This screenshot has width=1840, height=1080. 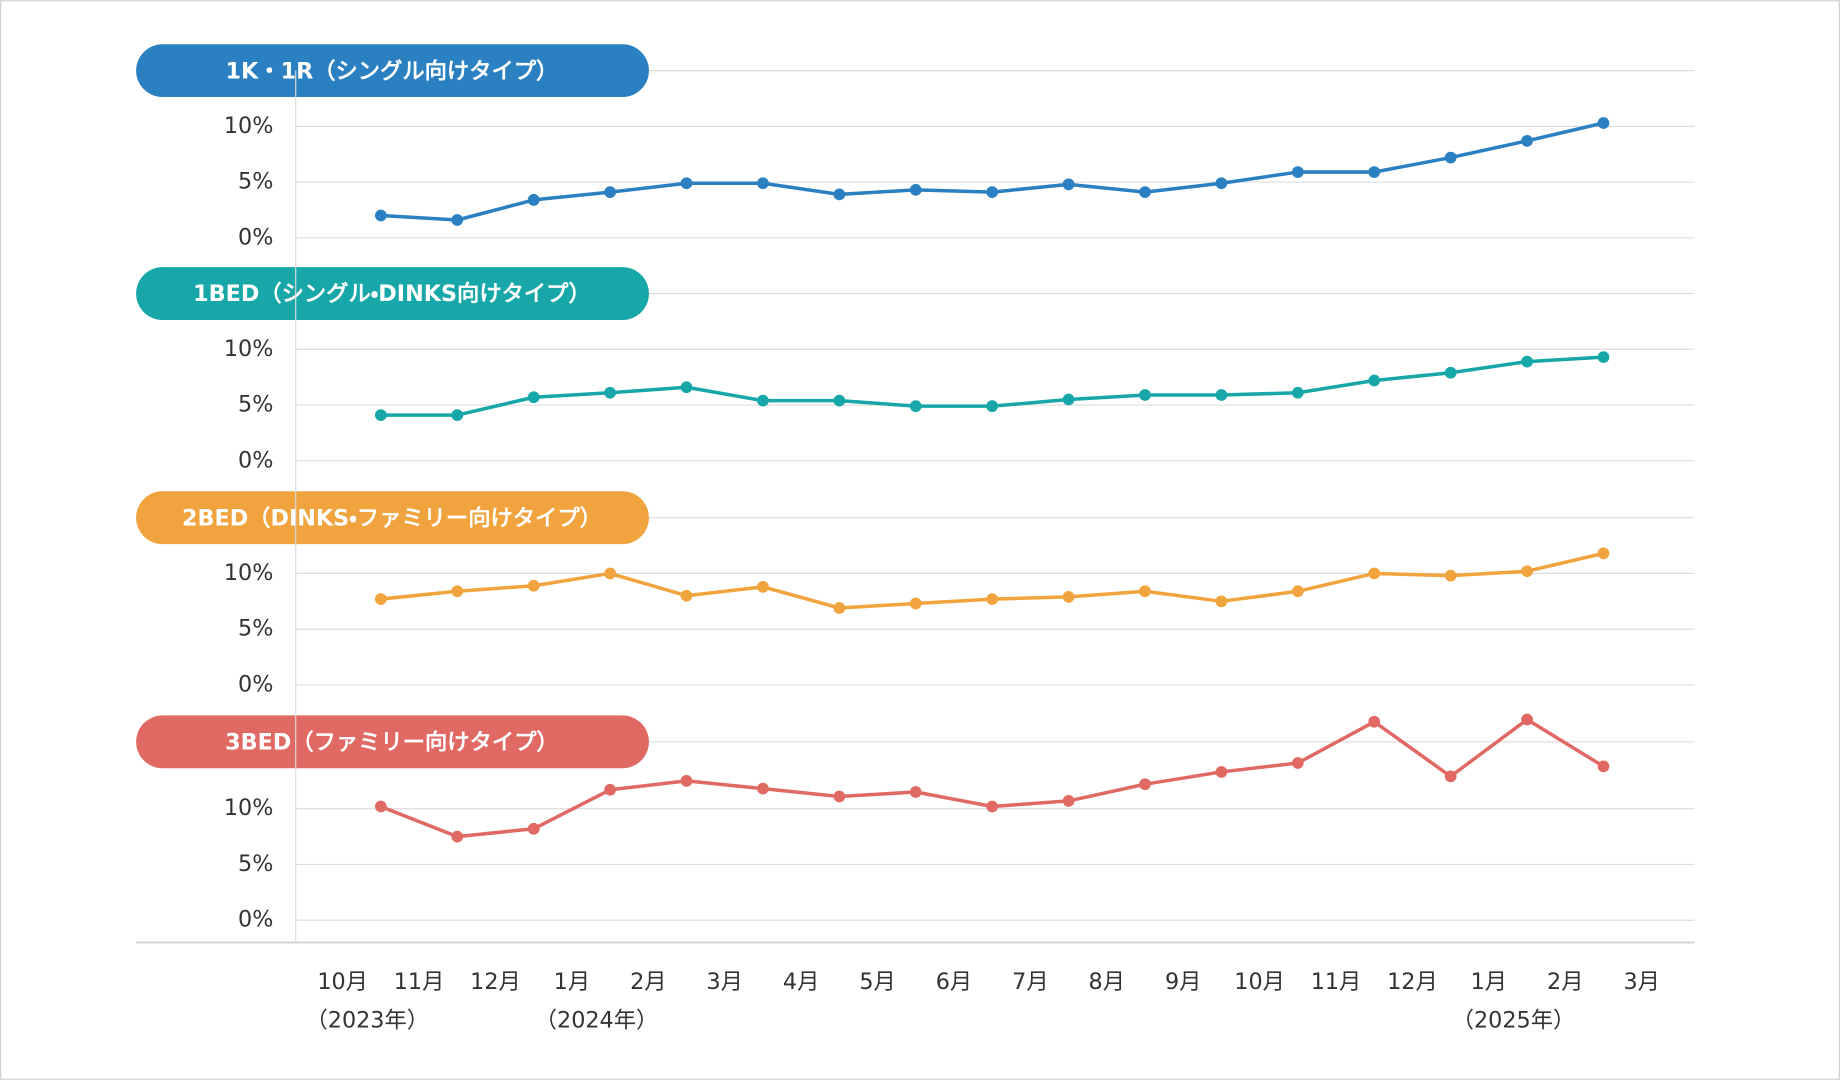 I want to click on series-title: 2BED（DINKS・ファミリー向けタイプ）, so click(x=392, y=517).